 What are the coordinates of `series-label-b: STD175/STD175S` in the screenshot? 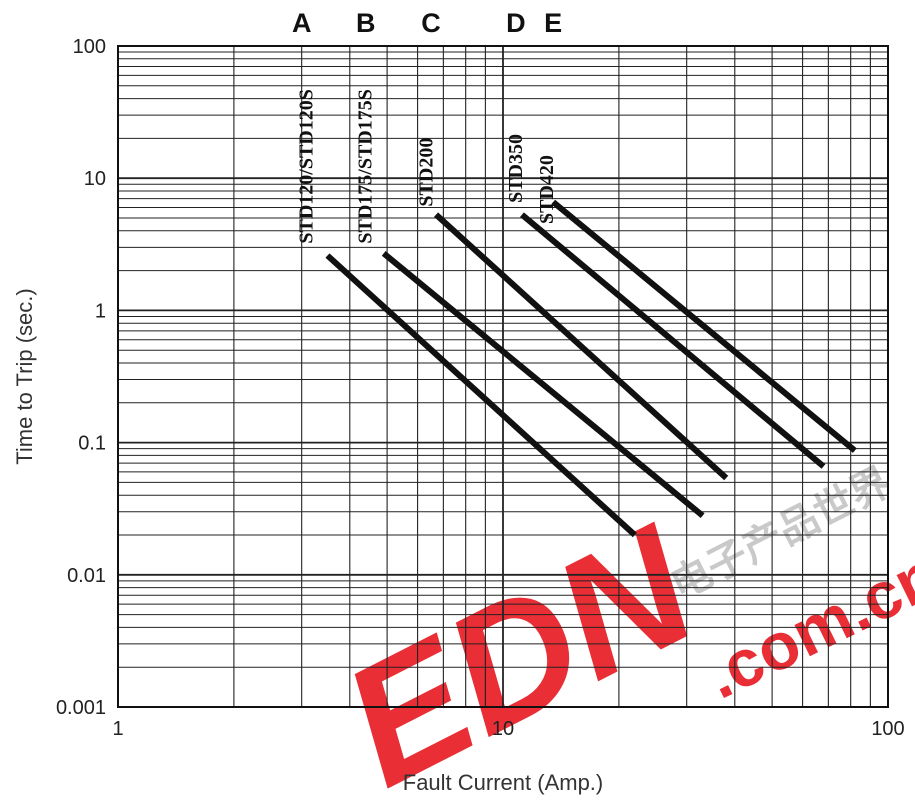 It's located at (365, 166).